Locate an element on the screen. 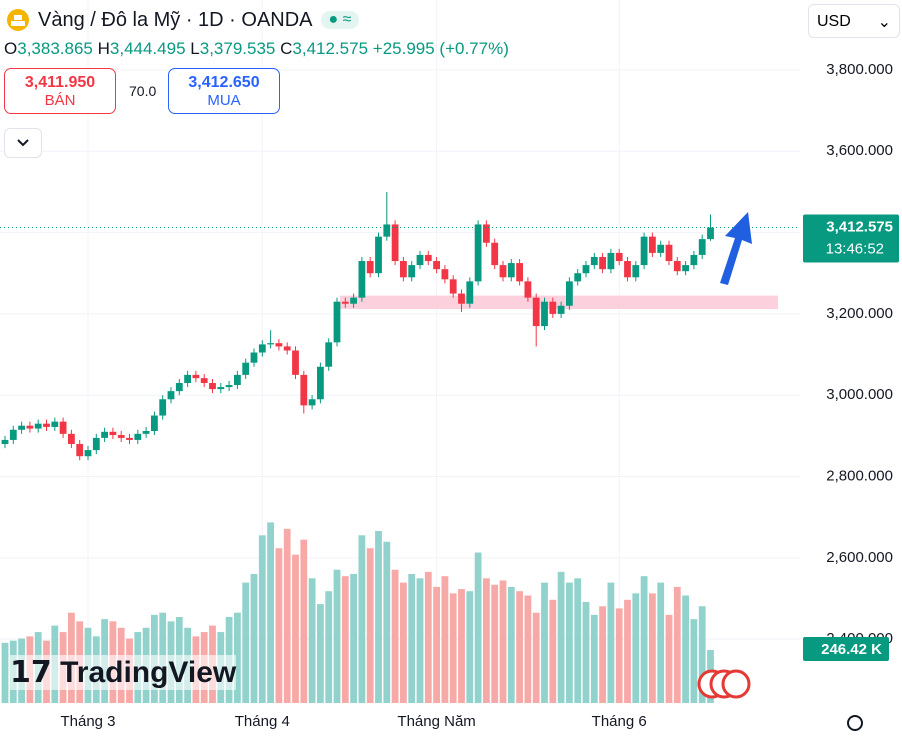  c-value: 3,412.575 is located at coordinates (330, 48).